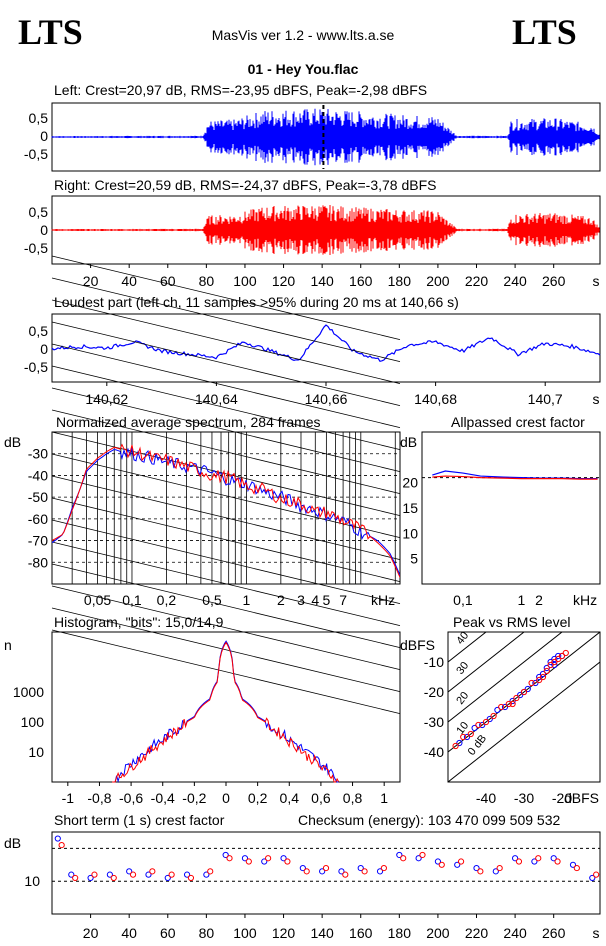  Describe the element at coordinates (321, 798) in the screenshot. I see `histogram-xtick: 0,6` at that location.